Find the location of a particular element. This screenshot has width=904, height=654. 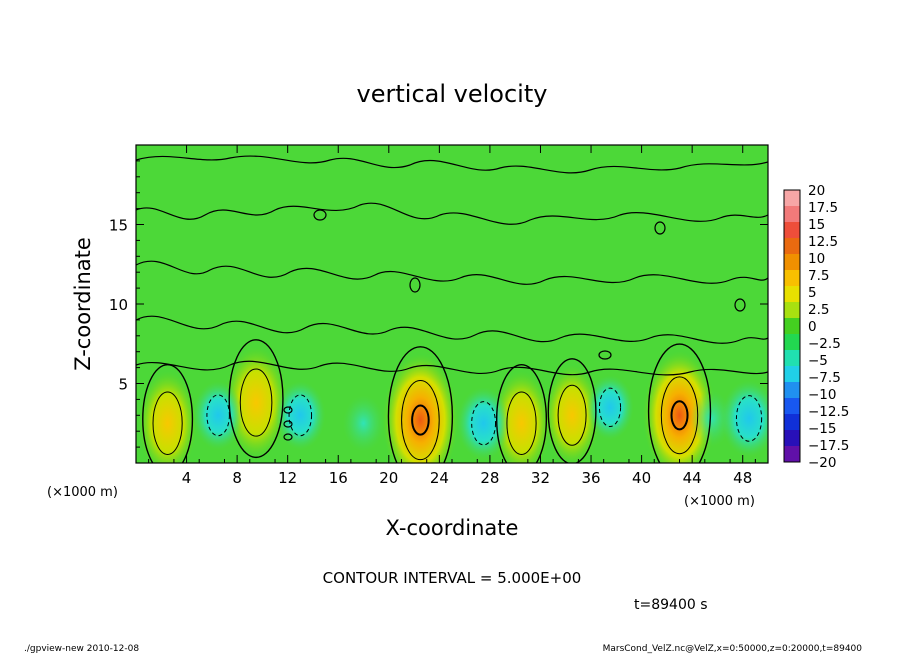

x-tick-label: 24 is located at coordinates (439, 478).